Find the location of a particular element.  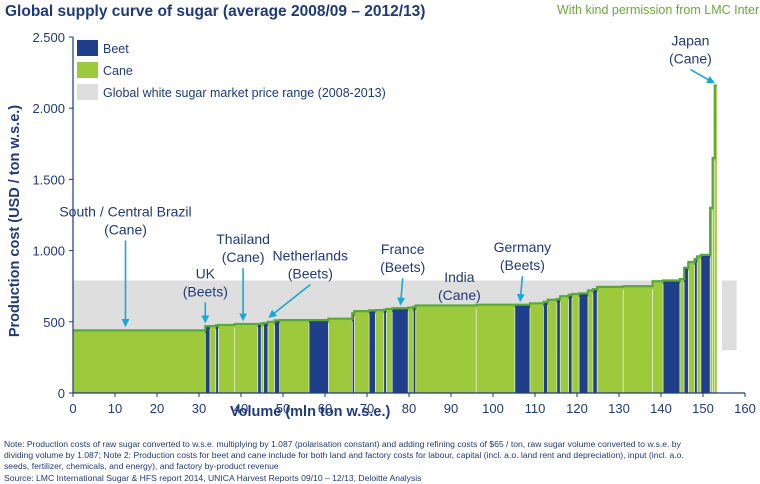

y-axis-title: Production cost (USD / ton w.s.e.) is located at coordinates (15, 221).